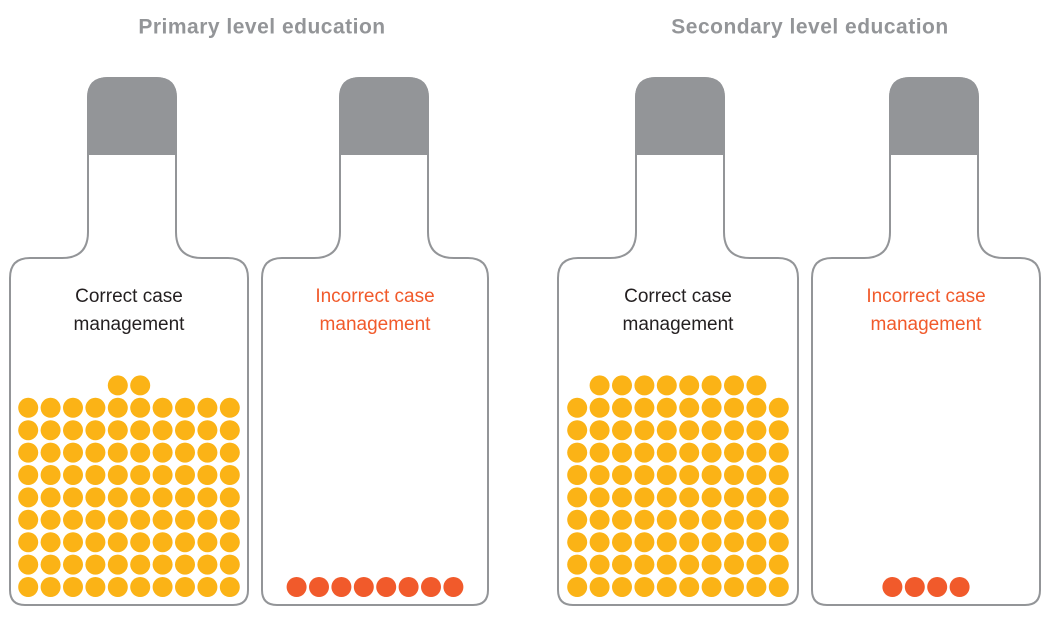 Image resolution: width=1044 pixels, height=617 pixels. What do you see at coordinates (678, 296) in the screenshot?
I see `bottle-label: Correct case` at bounding box center [678, 296].